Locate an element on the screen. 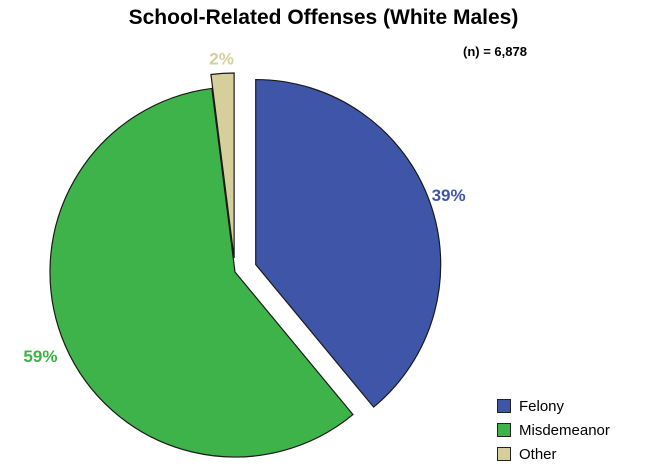 The width and height of the screenshot is (647, 466). legend-item-other: Other is located at coordinates (553, 454).